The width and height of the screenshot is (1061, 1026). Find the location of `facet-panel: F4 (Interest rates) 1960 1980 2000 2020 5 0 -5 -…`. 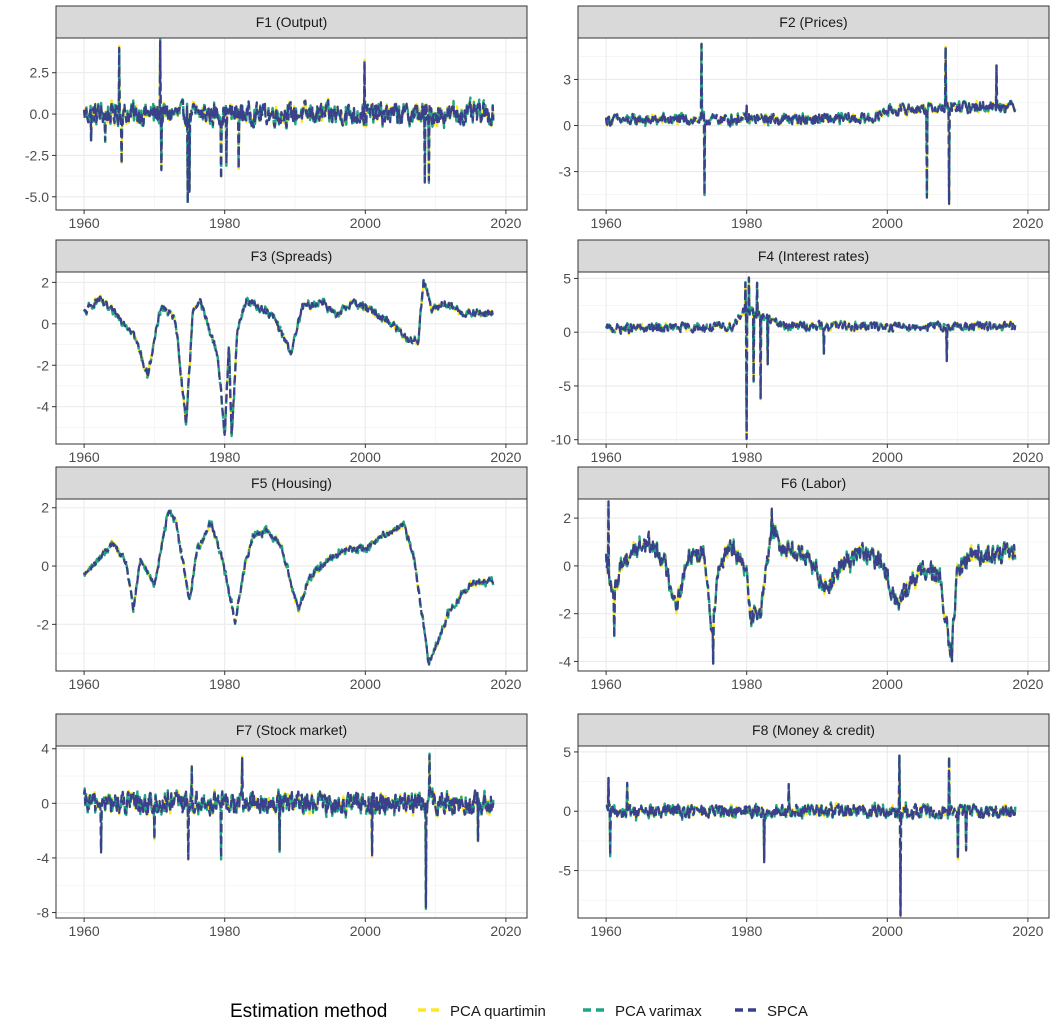

facet-panel: F4 (Interest rates) 1960 1980 2000 2020 5 0 -5 -… is located at coordinates (800, 352).